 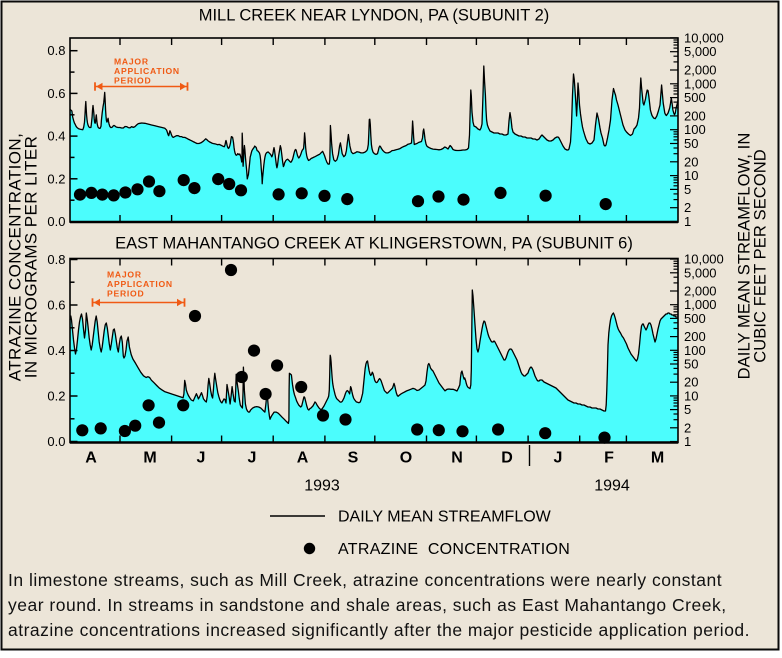 What do you see at coordinates (31, 257) in the screenshot?
I see `svg-text: IN MICROGRAMS PER LITER` at bounding box center [31, 257].